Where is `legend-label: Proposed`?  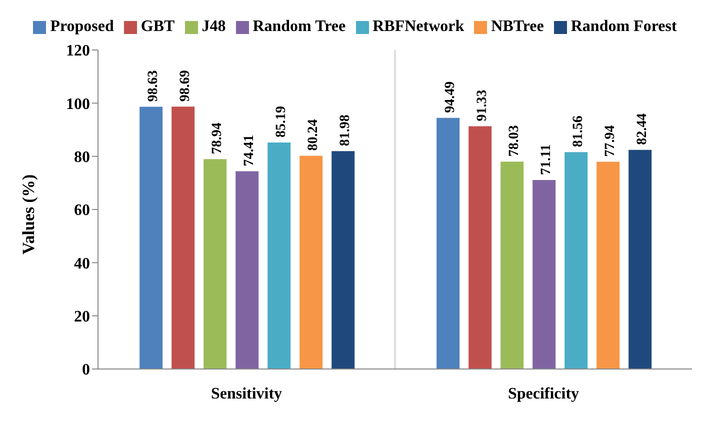
legend-label: Proposed is located at coordinates (82, 26).